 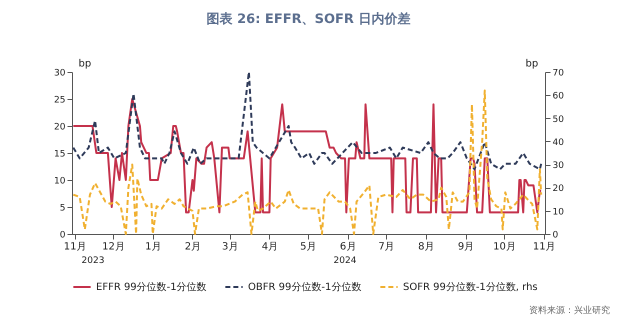 What do you see at coordinates (60, 101) in the screenshot?
I see `y-tick-label: 25` at bounding box center [60, 101].